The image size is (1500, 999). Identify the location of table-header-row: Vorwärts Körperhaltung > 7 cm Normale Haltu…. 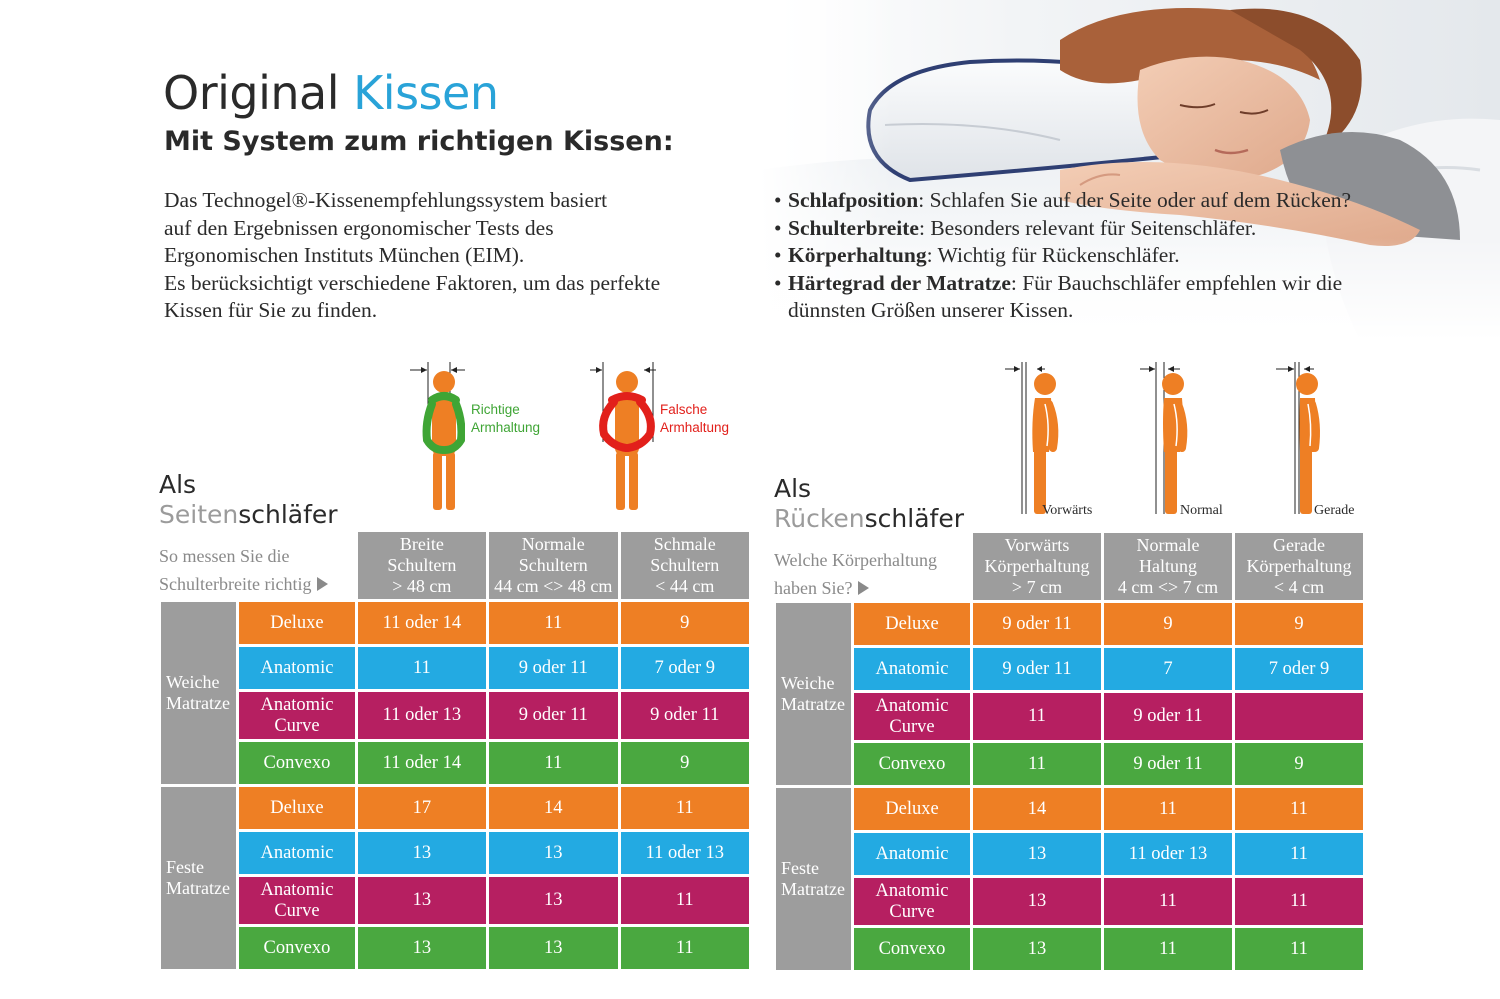
(1069, 566).